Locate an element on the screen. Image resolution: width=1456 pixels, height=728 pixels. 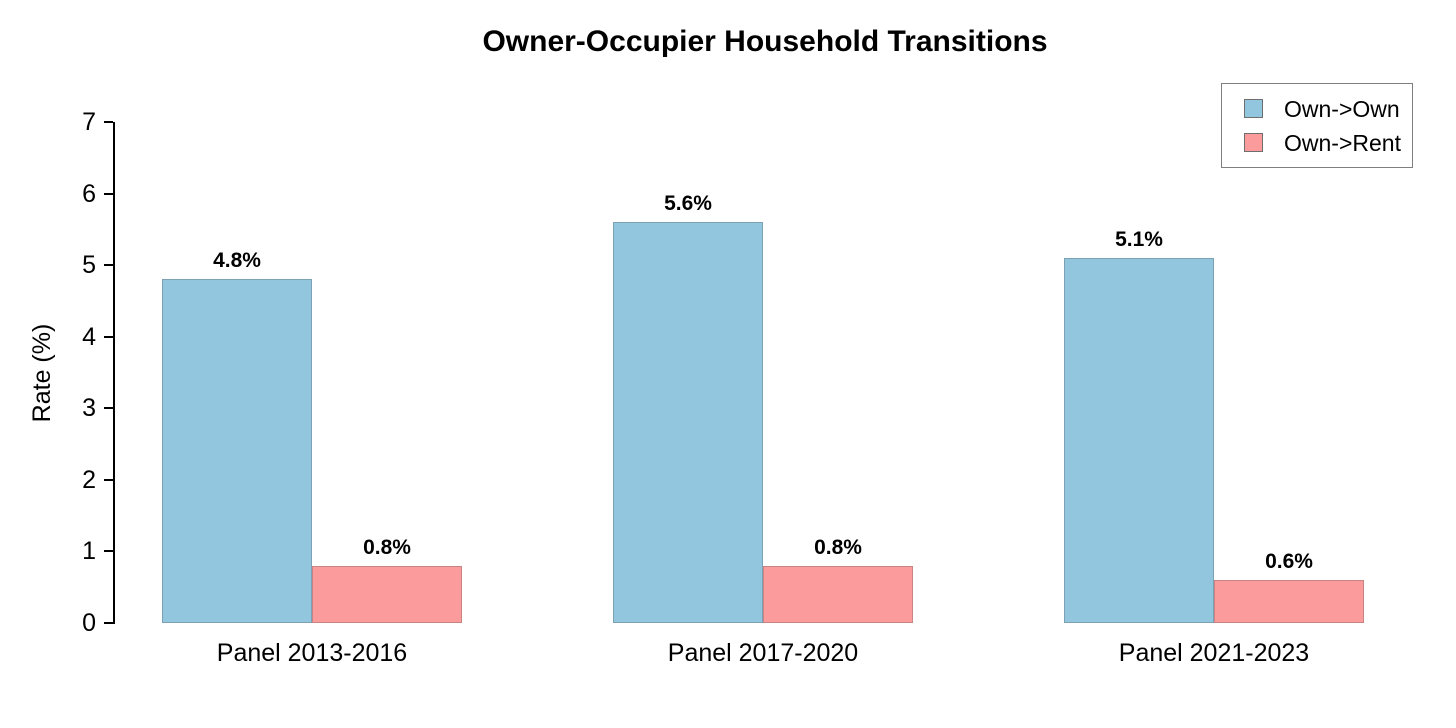
legend-item-own-rent: Own->Rent is located at coordinates (1328, 143).